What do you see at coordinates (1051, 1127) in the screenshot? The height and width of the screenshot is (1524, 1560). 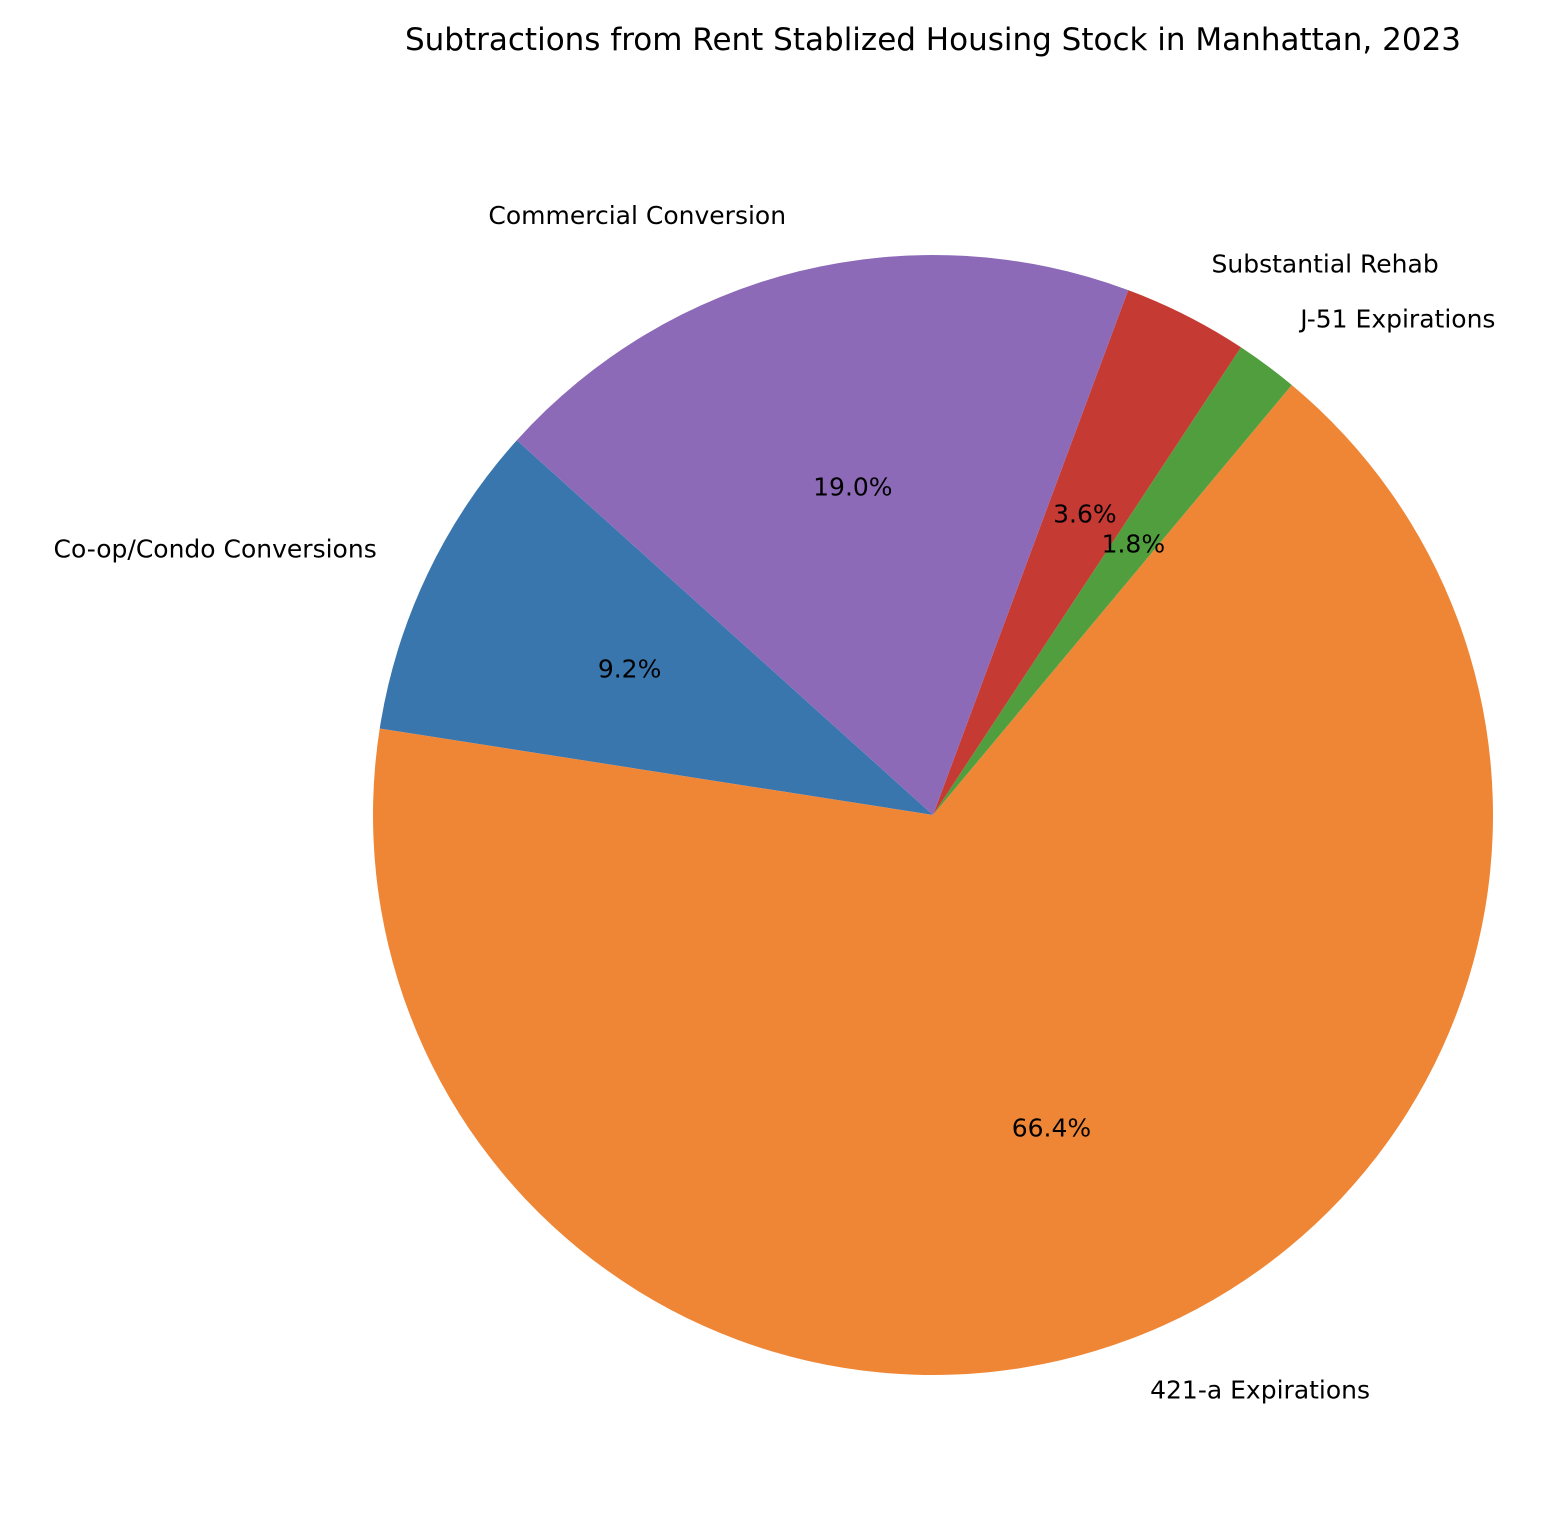 I see `pct-label-421-a-expirations: 66.4%` at bounding box center [1051, 1127].